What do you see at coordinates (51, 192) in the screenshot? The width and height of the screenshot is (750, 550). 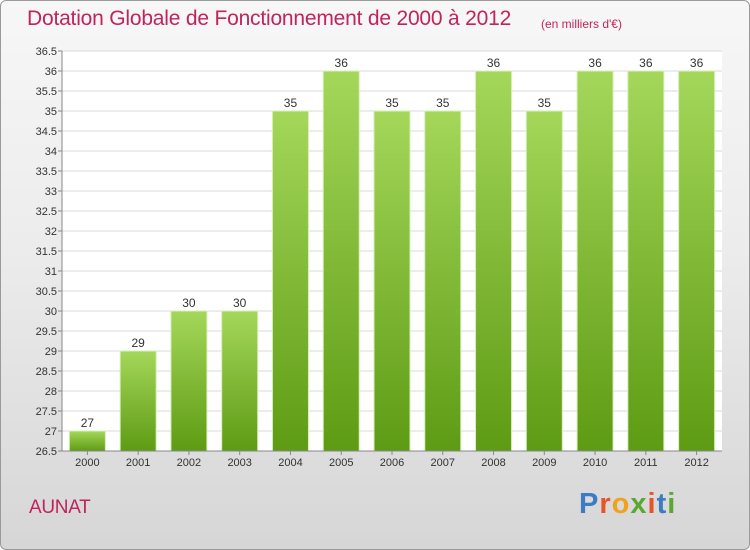 I see `y-tick-label: 33` at bounding box center [51, 192].